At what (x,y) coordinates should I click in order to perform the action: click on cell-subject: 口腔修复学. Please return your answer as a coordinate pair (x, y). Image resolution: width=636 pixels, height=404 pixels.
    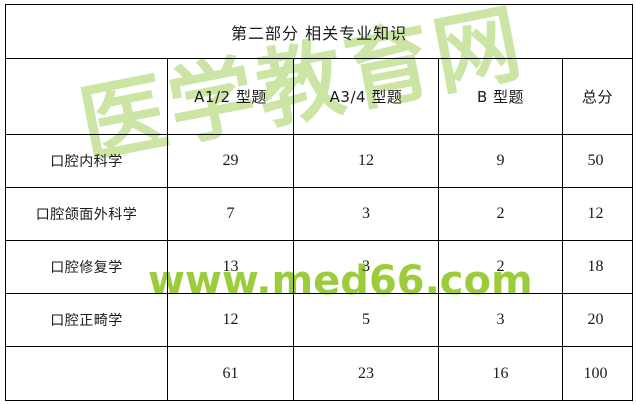
    Looking at the image, I should click on (86, 267).